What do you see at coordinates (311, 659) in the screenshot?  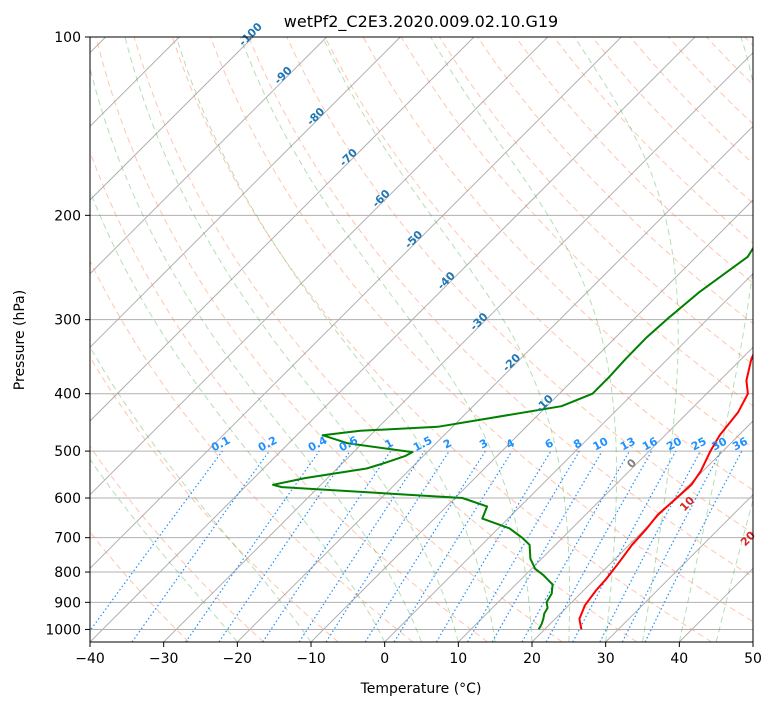 I see `x-tick-label: −10` at bounding box center [311, 659].